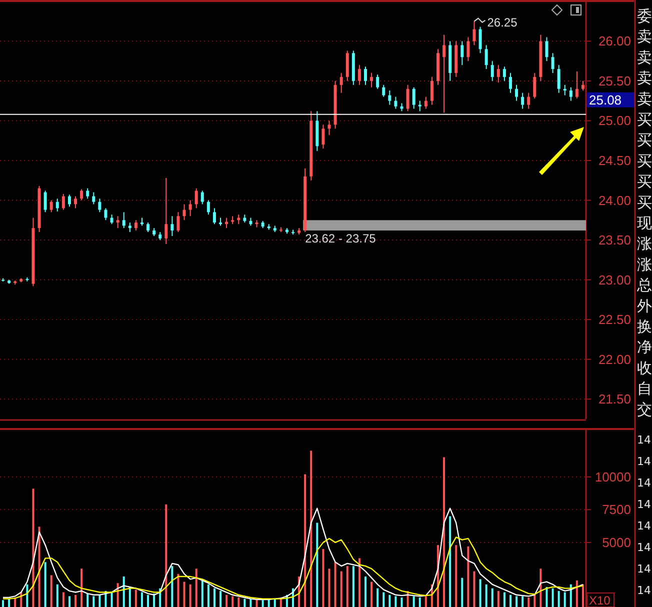 The image size is (652, 607). Describe the element at coordinates (614, 160) in the screenshot. I see `y-tick-label: 24.50` at that location.